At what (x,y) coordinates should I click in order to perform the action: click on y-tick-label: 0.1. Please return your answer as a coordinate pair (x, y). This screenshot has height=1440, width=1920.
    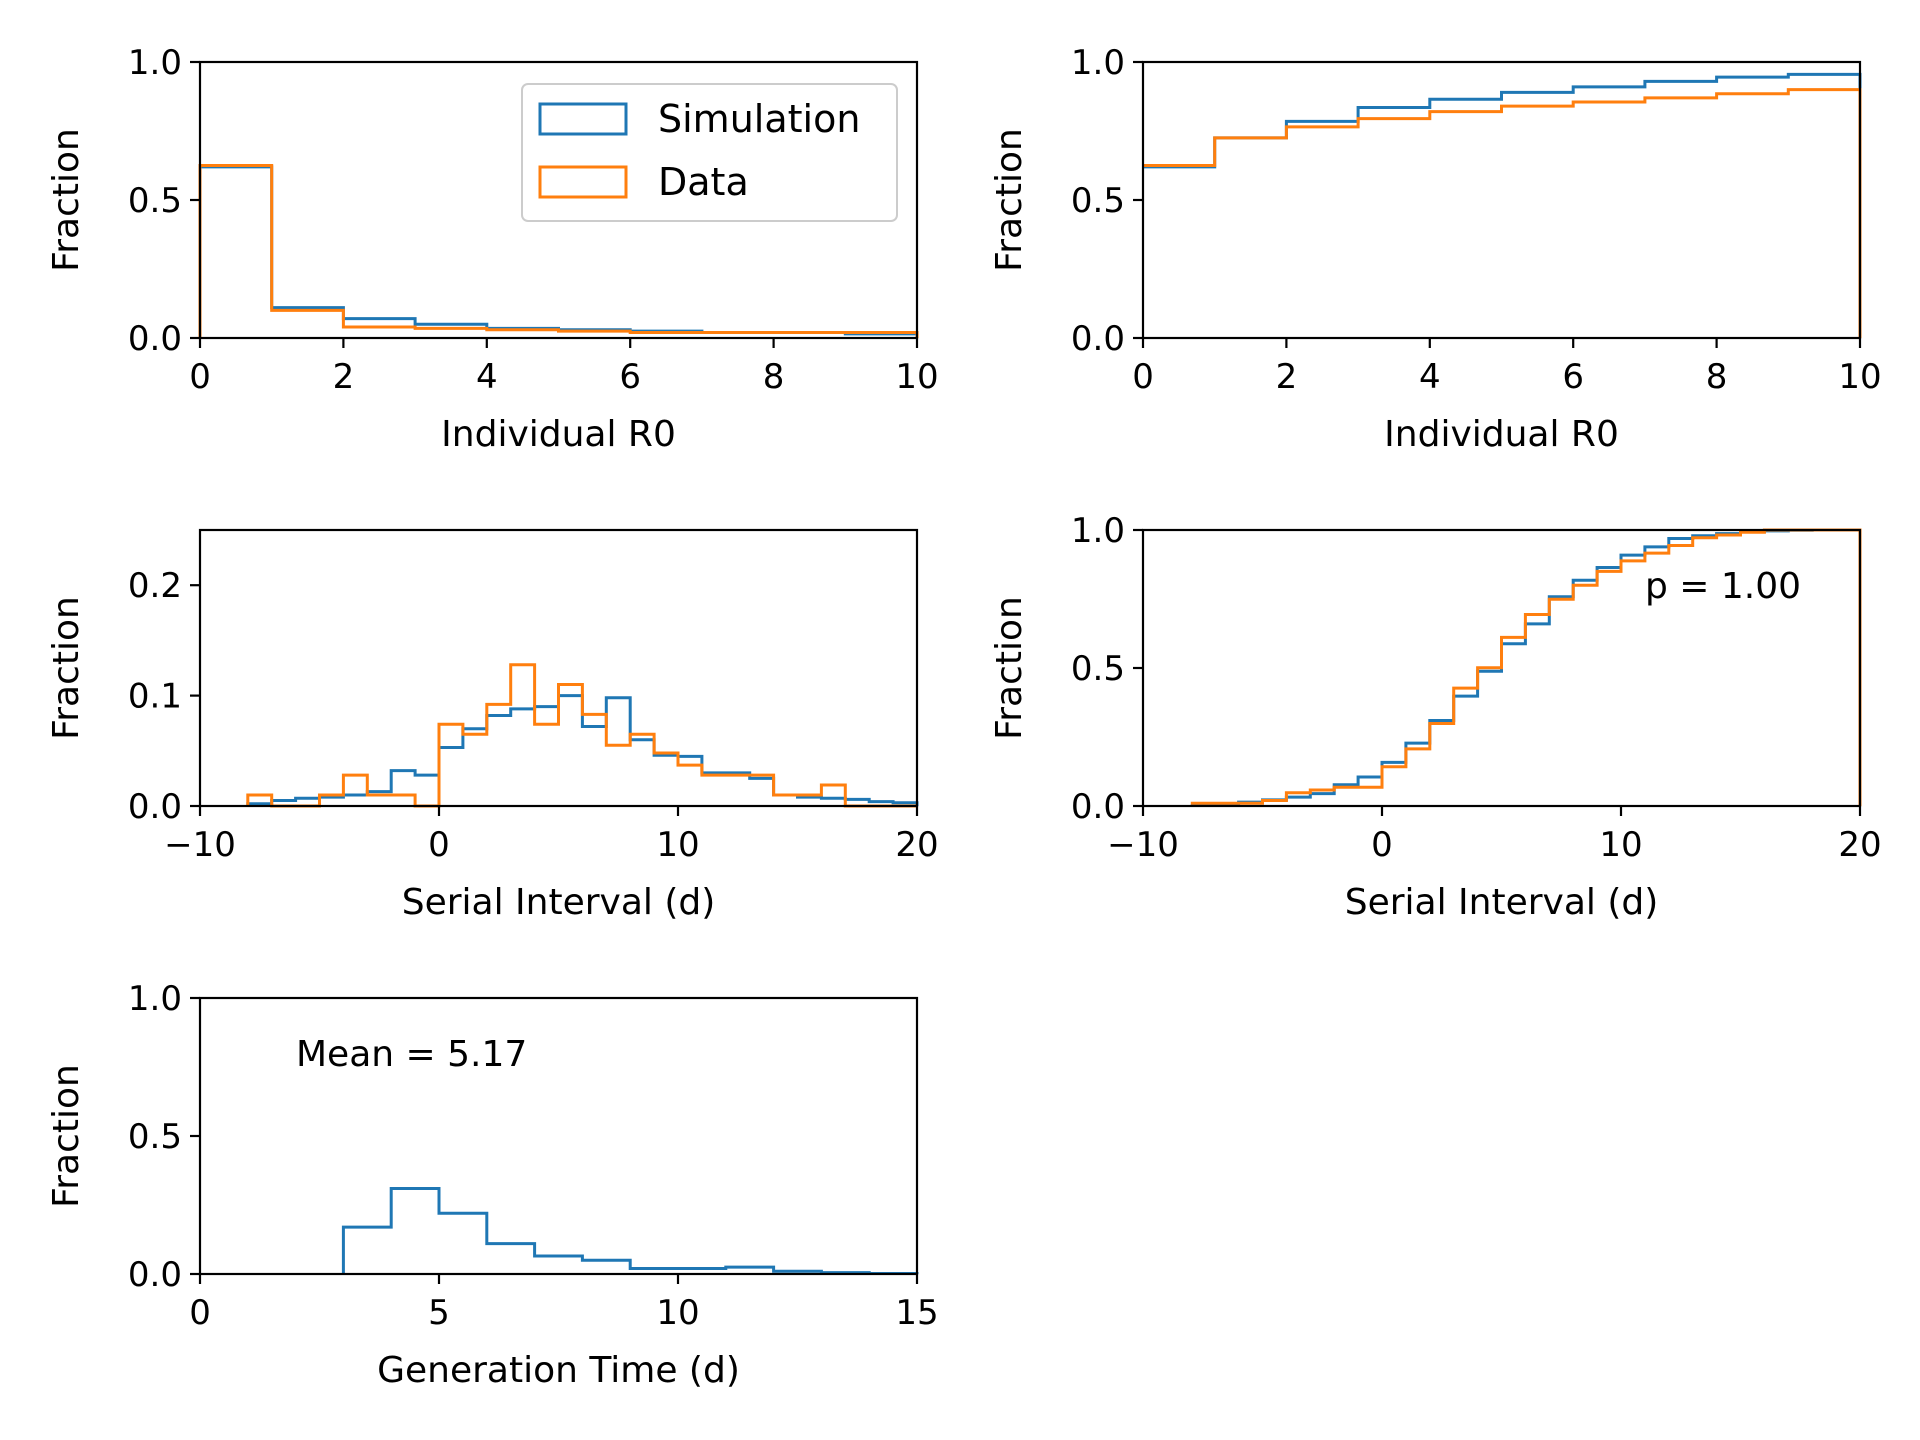
    Looking at the image, I should click on (155, 697).